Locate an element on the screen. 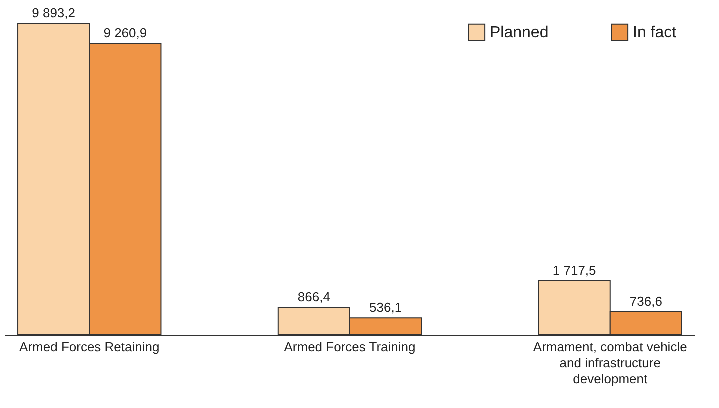 Image resolution: width=719 pixels, height=408 pixels. data-label: 9 893,2 is located at coordinates (54, 13).